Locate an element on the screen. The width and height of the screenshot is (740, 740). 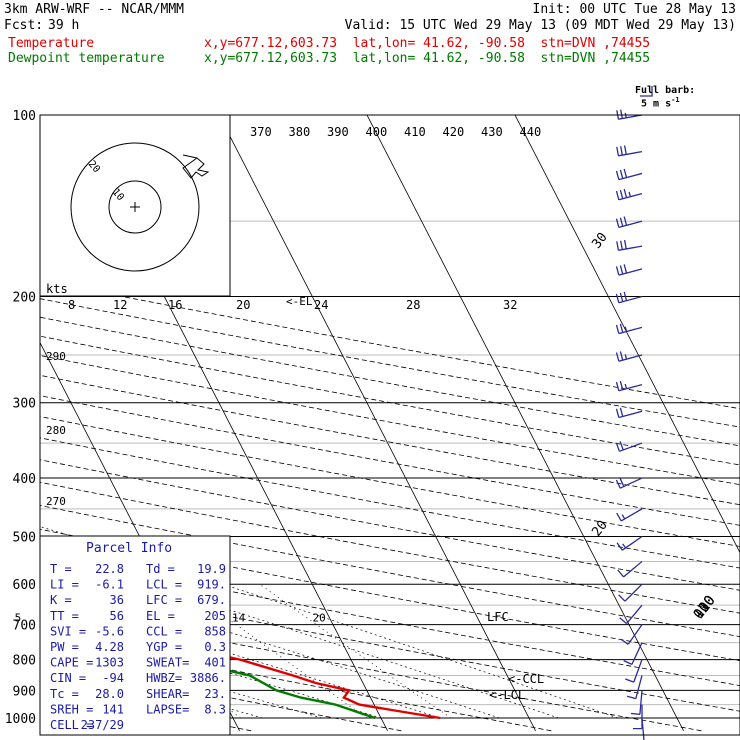
ccl-marker-label: <-CCL is located at coordinates (526, 679).